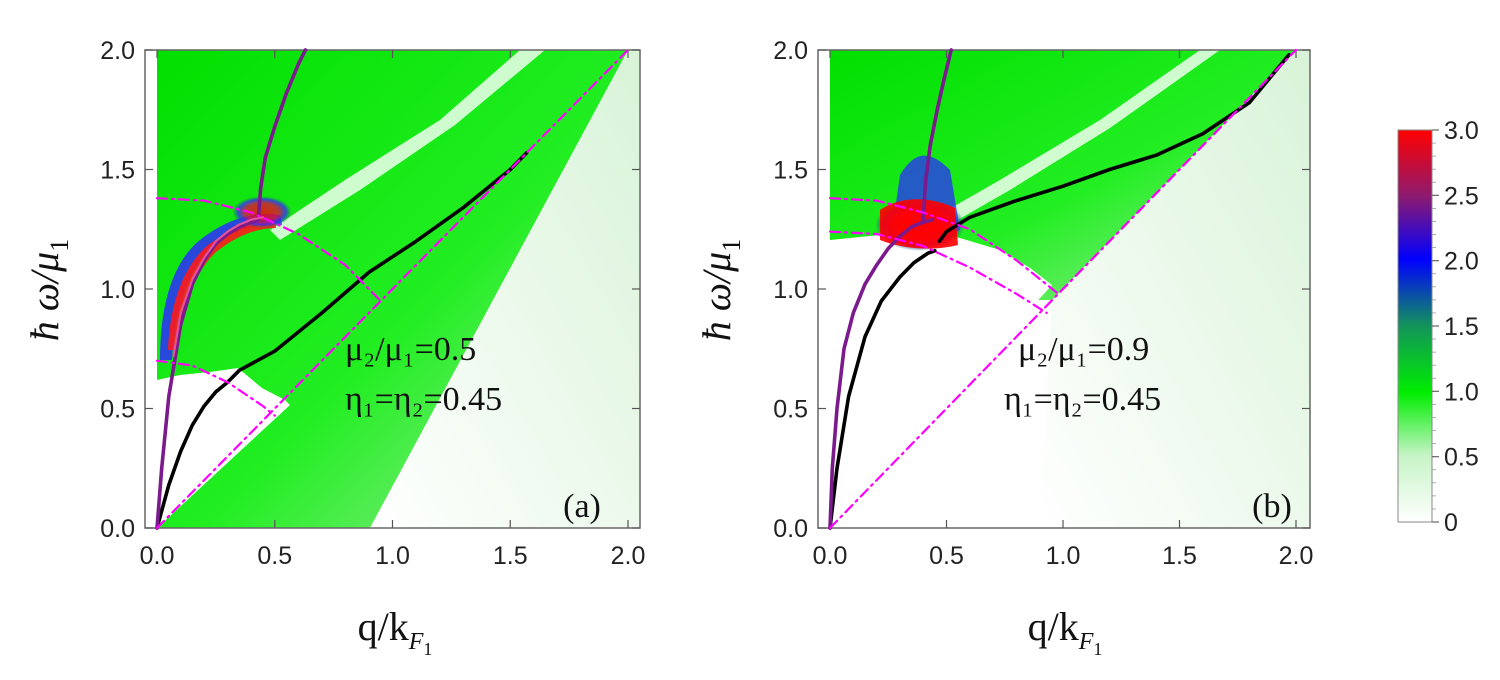  I want to click on colorbar-tick-label: 0, so click(1451, 523).